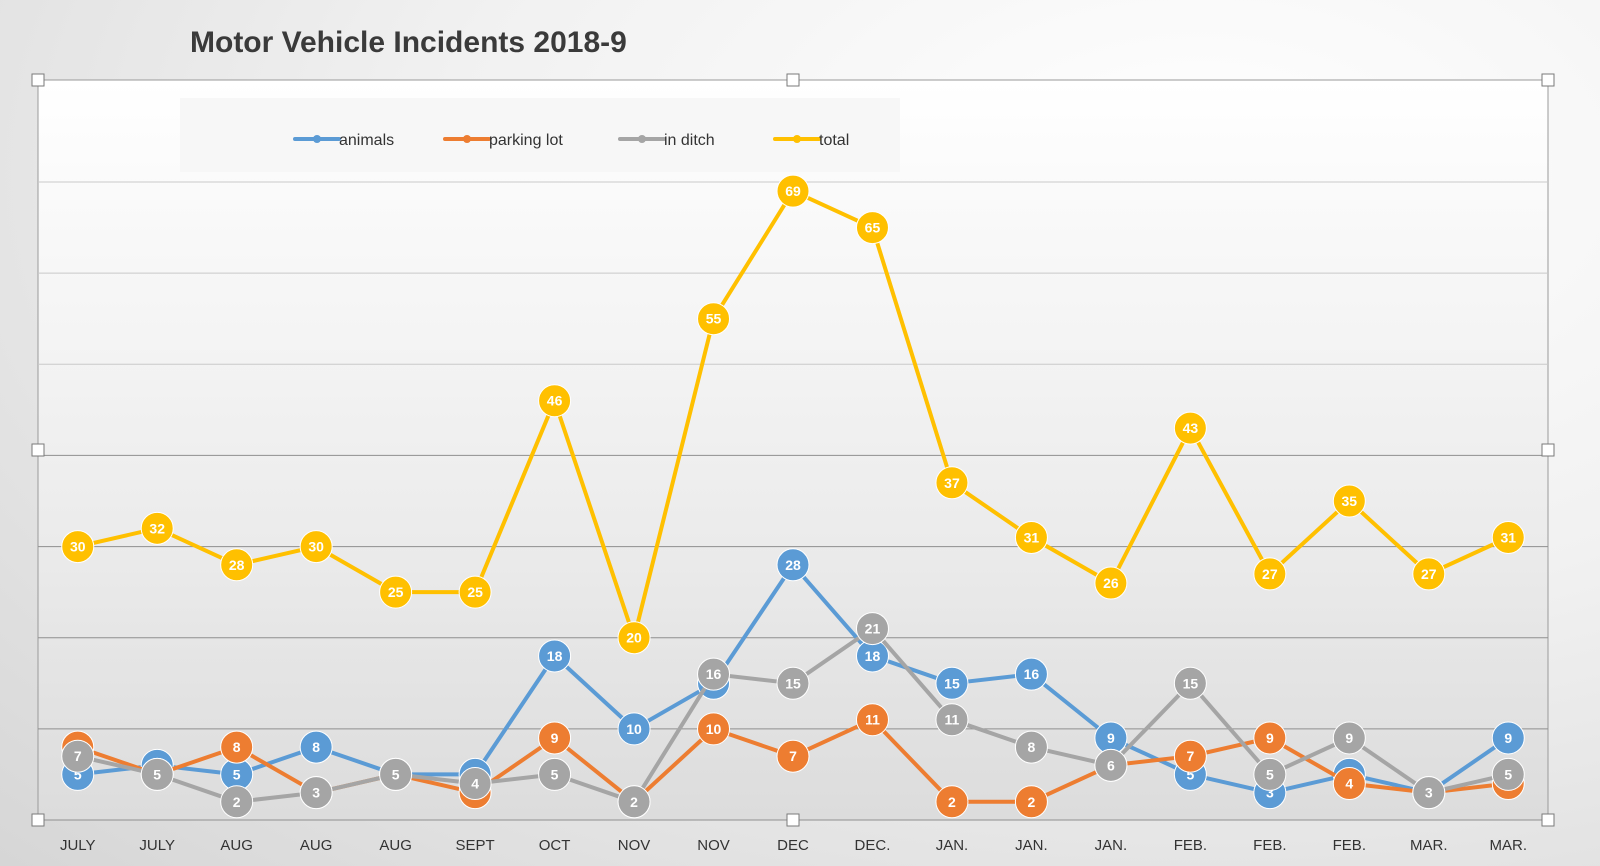 The image size is (1600, 866). I want to click on x-tick-label: MAR., so click(1429, 845).